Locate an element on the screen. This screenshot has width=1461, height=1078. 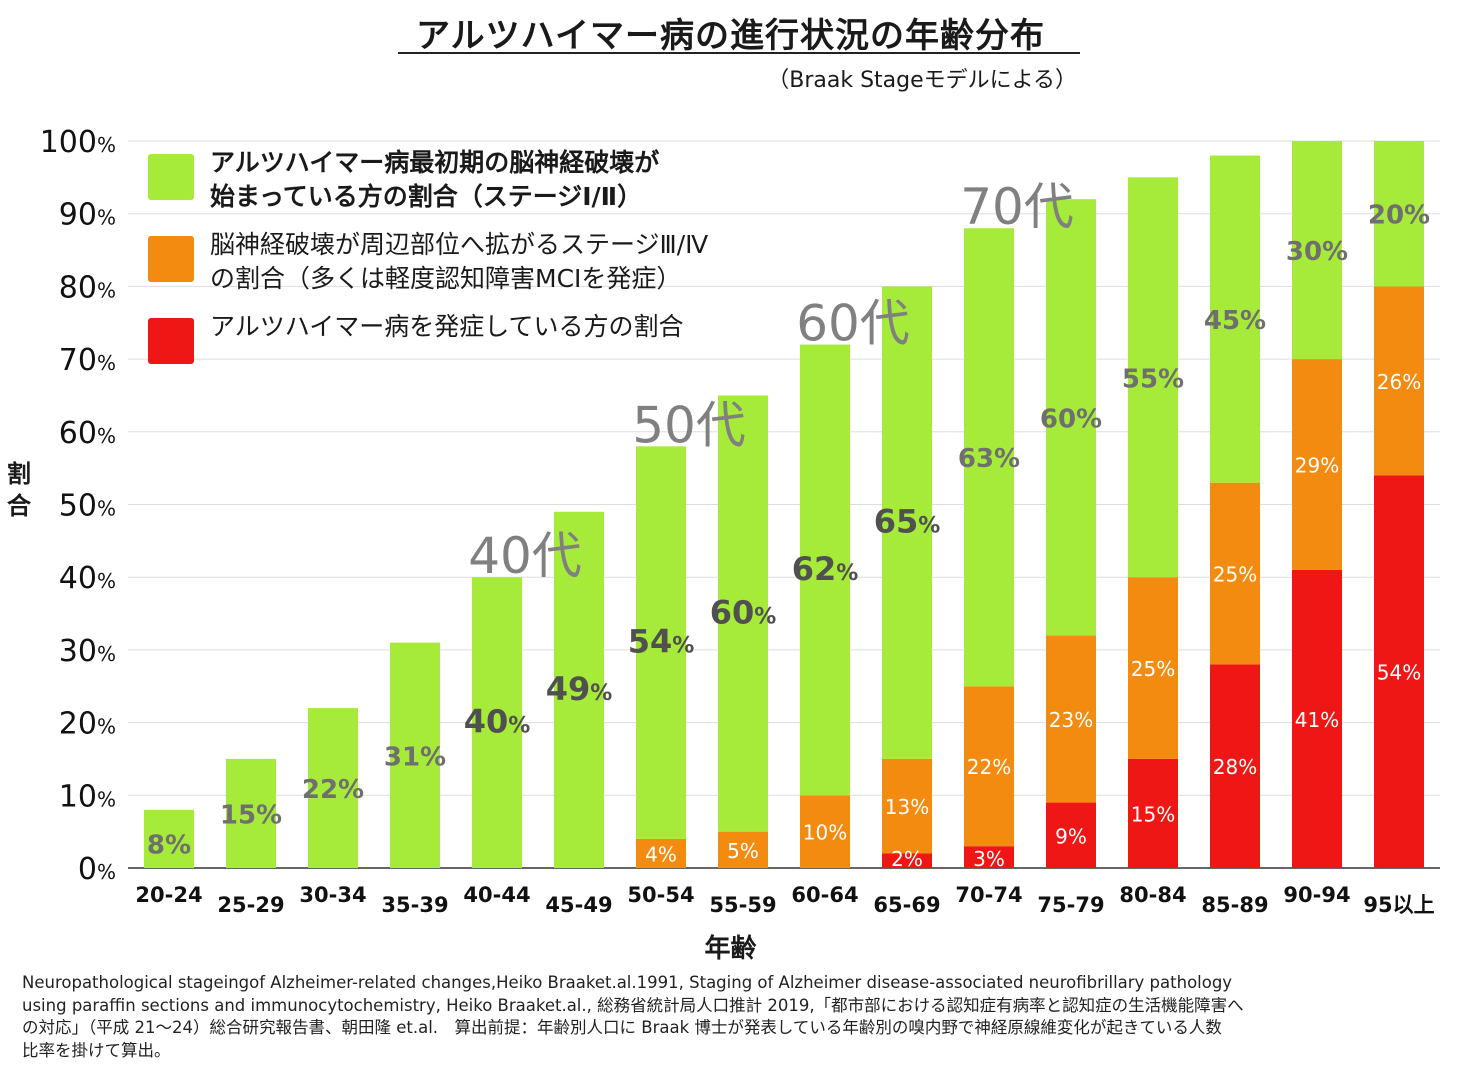
decade-label: 70代 is located at coordinates (1017, 207).